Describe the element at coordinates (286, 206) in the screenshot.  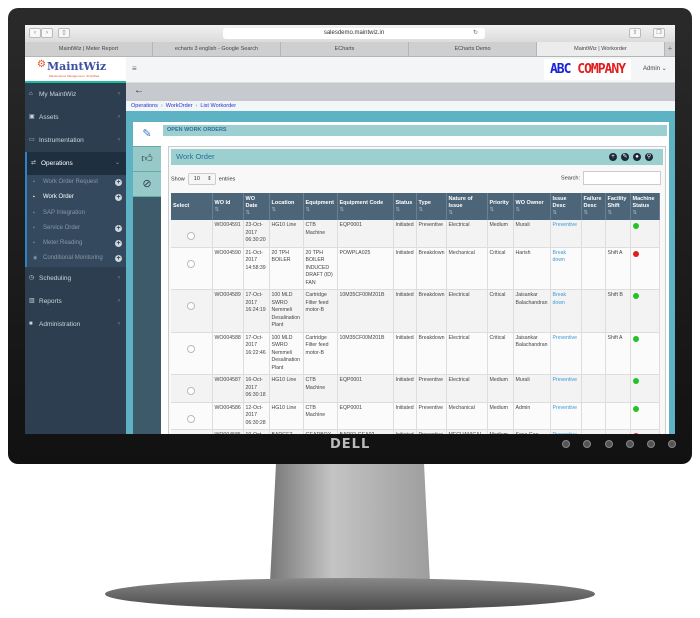
I see `column-header: Location ⇅` at that location.